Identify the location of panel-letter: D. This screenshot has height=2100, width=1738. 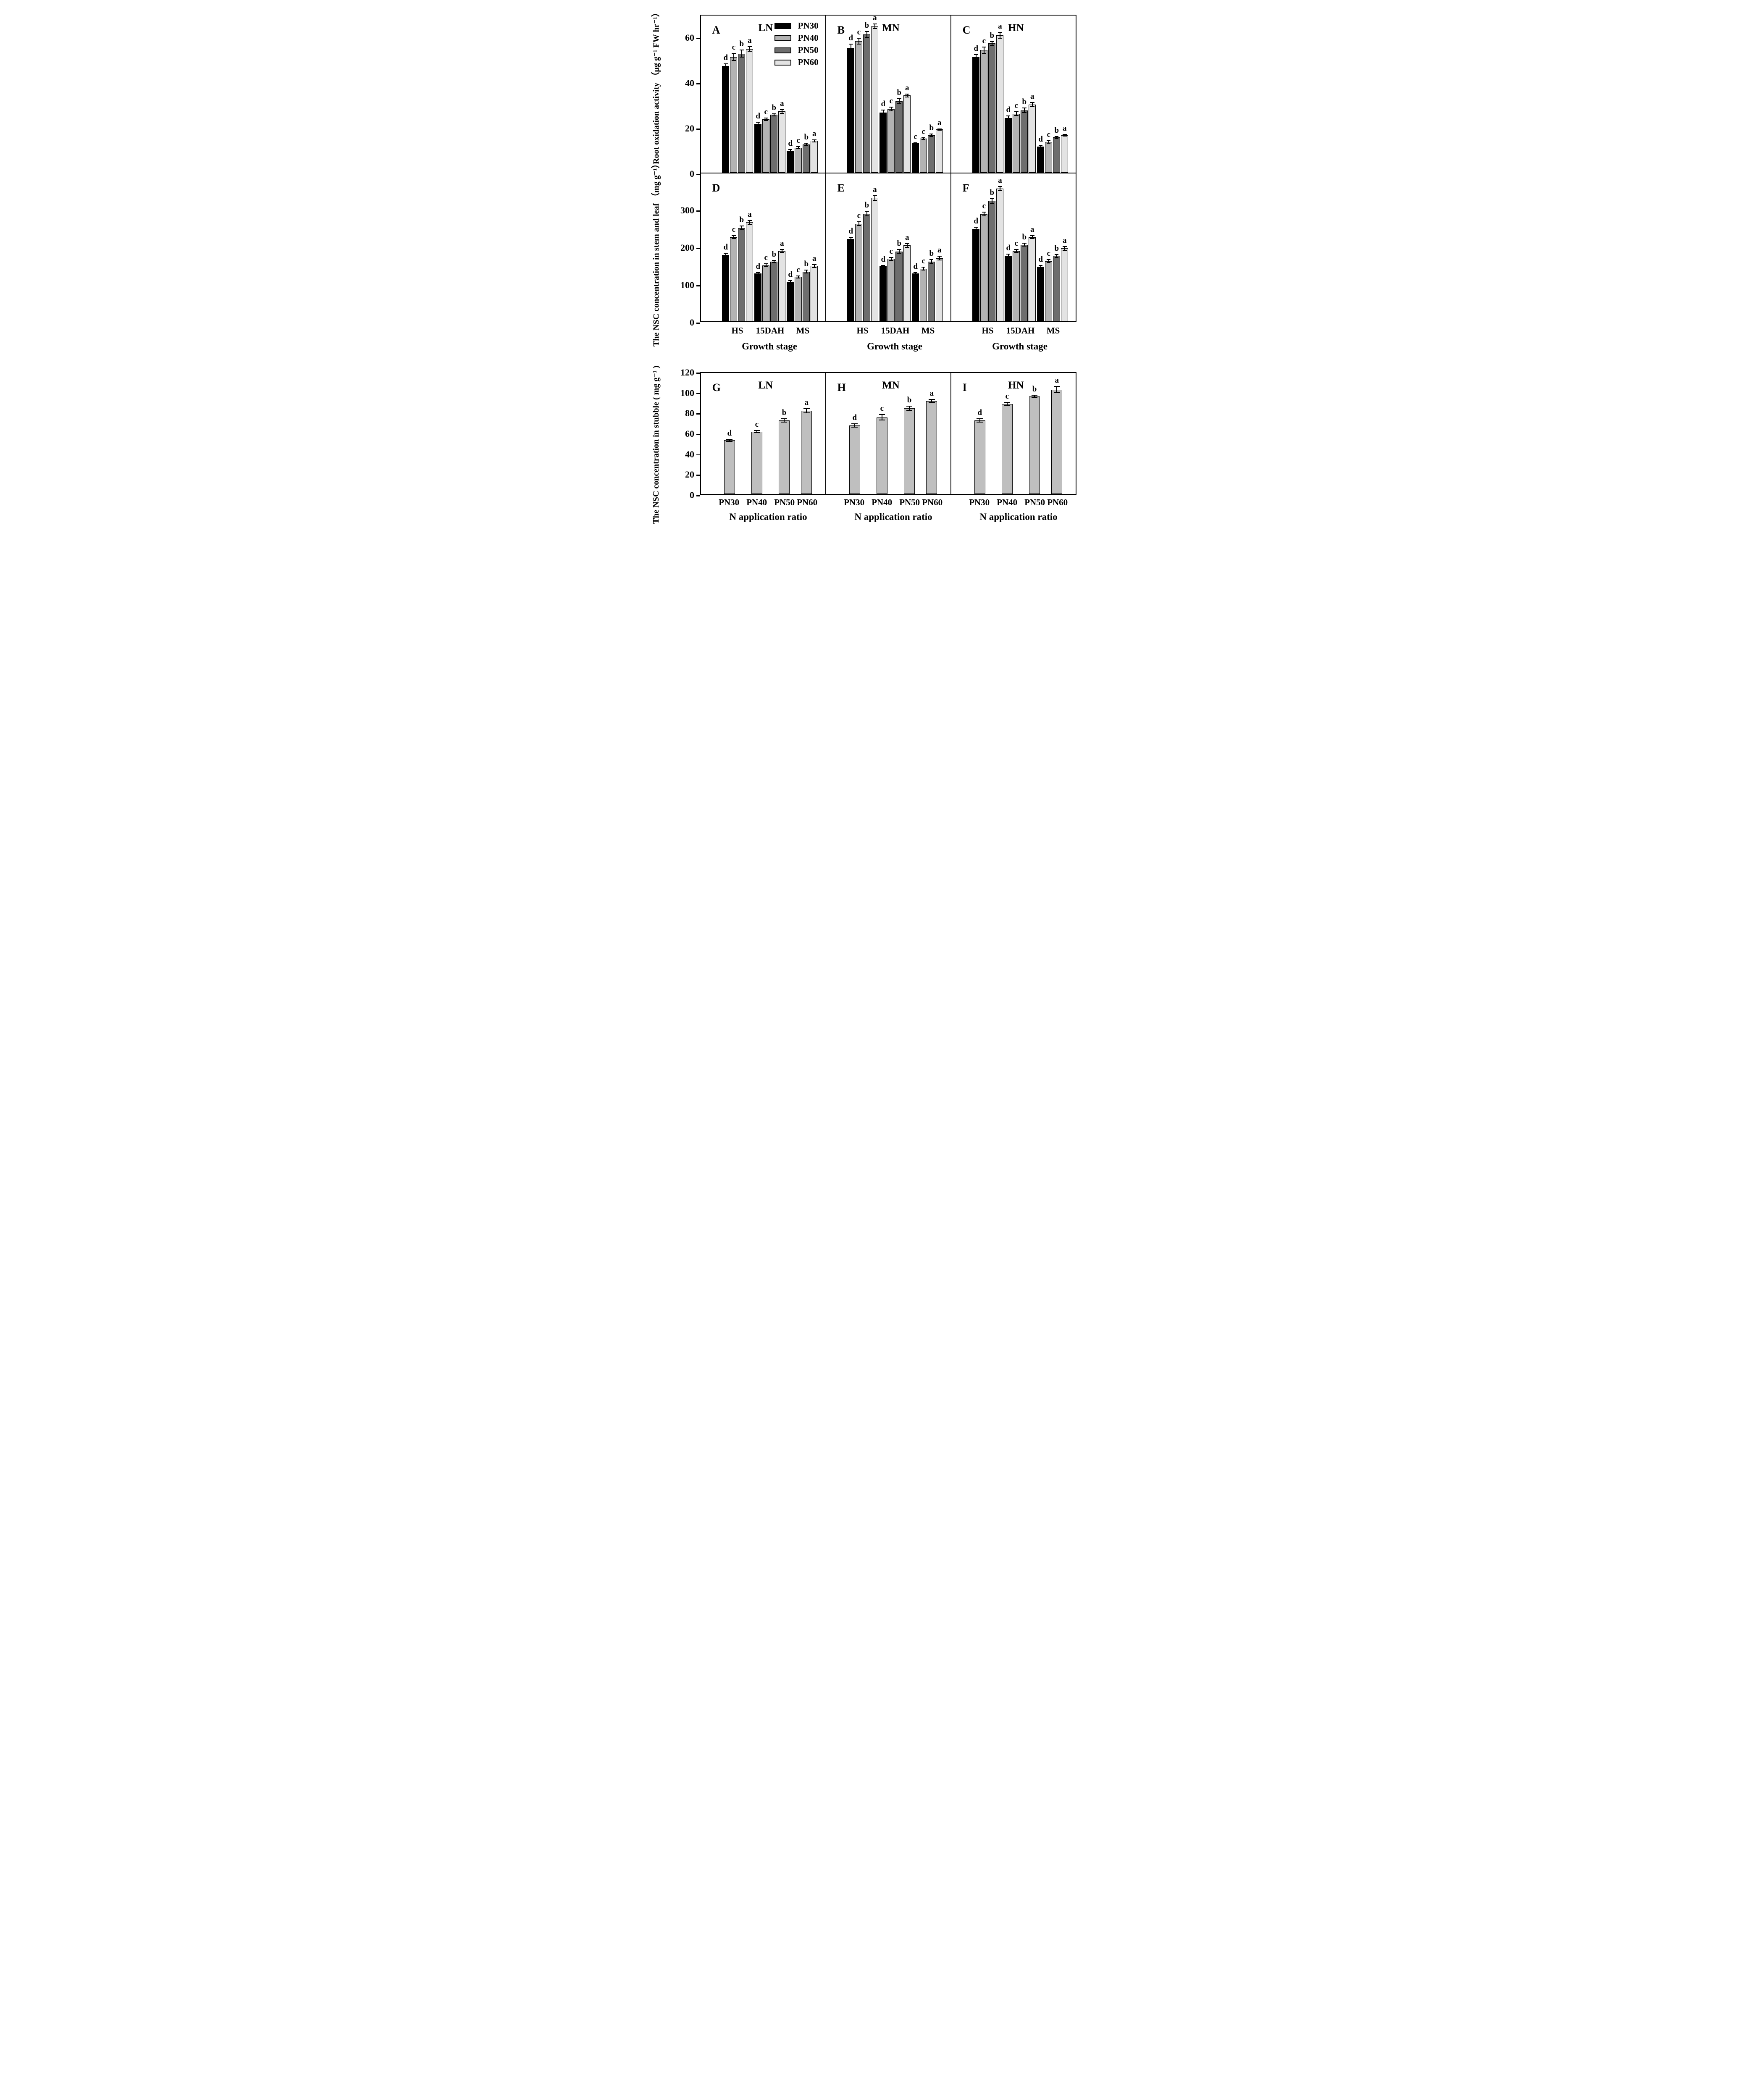
(716, 188).